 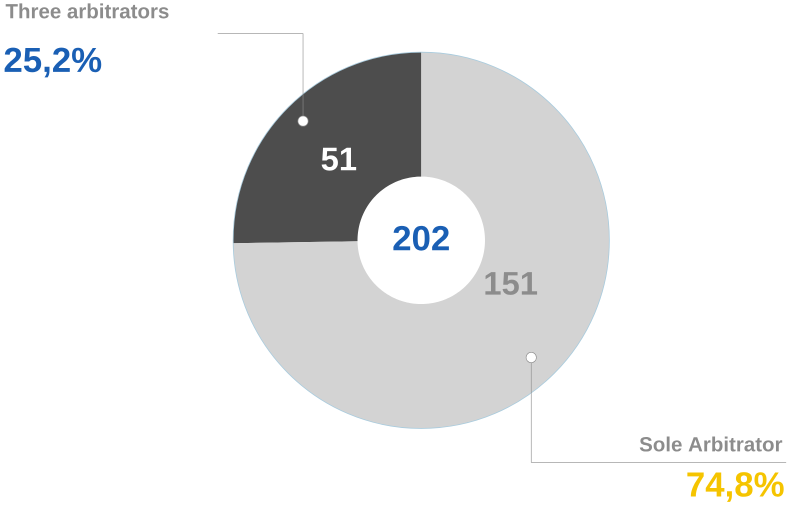 What do you see at coordinates (735, 487) in the screenshot?
I see `text: 74,8%` at bounding box center [735, 487].